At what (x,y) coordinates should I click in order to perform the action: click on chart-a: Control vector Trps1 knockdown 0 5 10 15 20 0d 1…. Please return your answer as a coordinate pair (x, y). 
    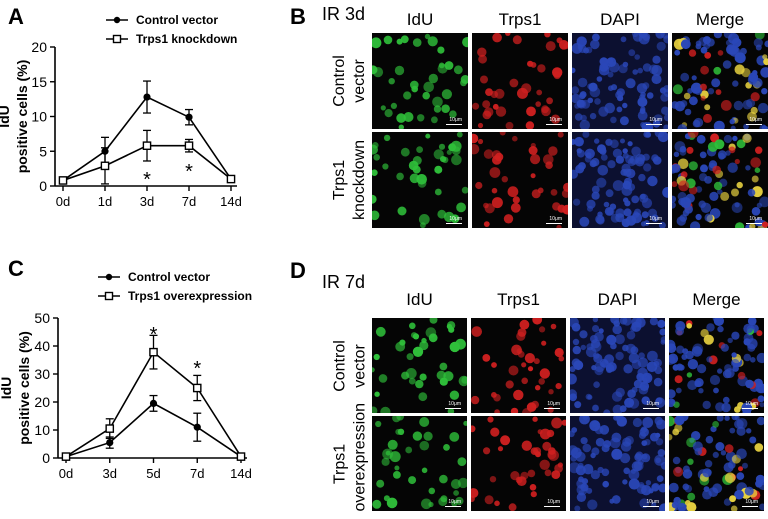
    Looking at the image, I should click on (121, 111).